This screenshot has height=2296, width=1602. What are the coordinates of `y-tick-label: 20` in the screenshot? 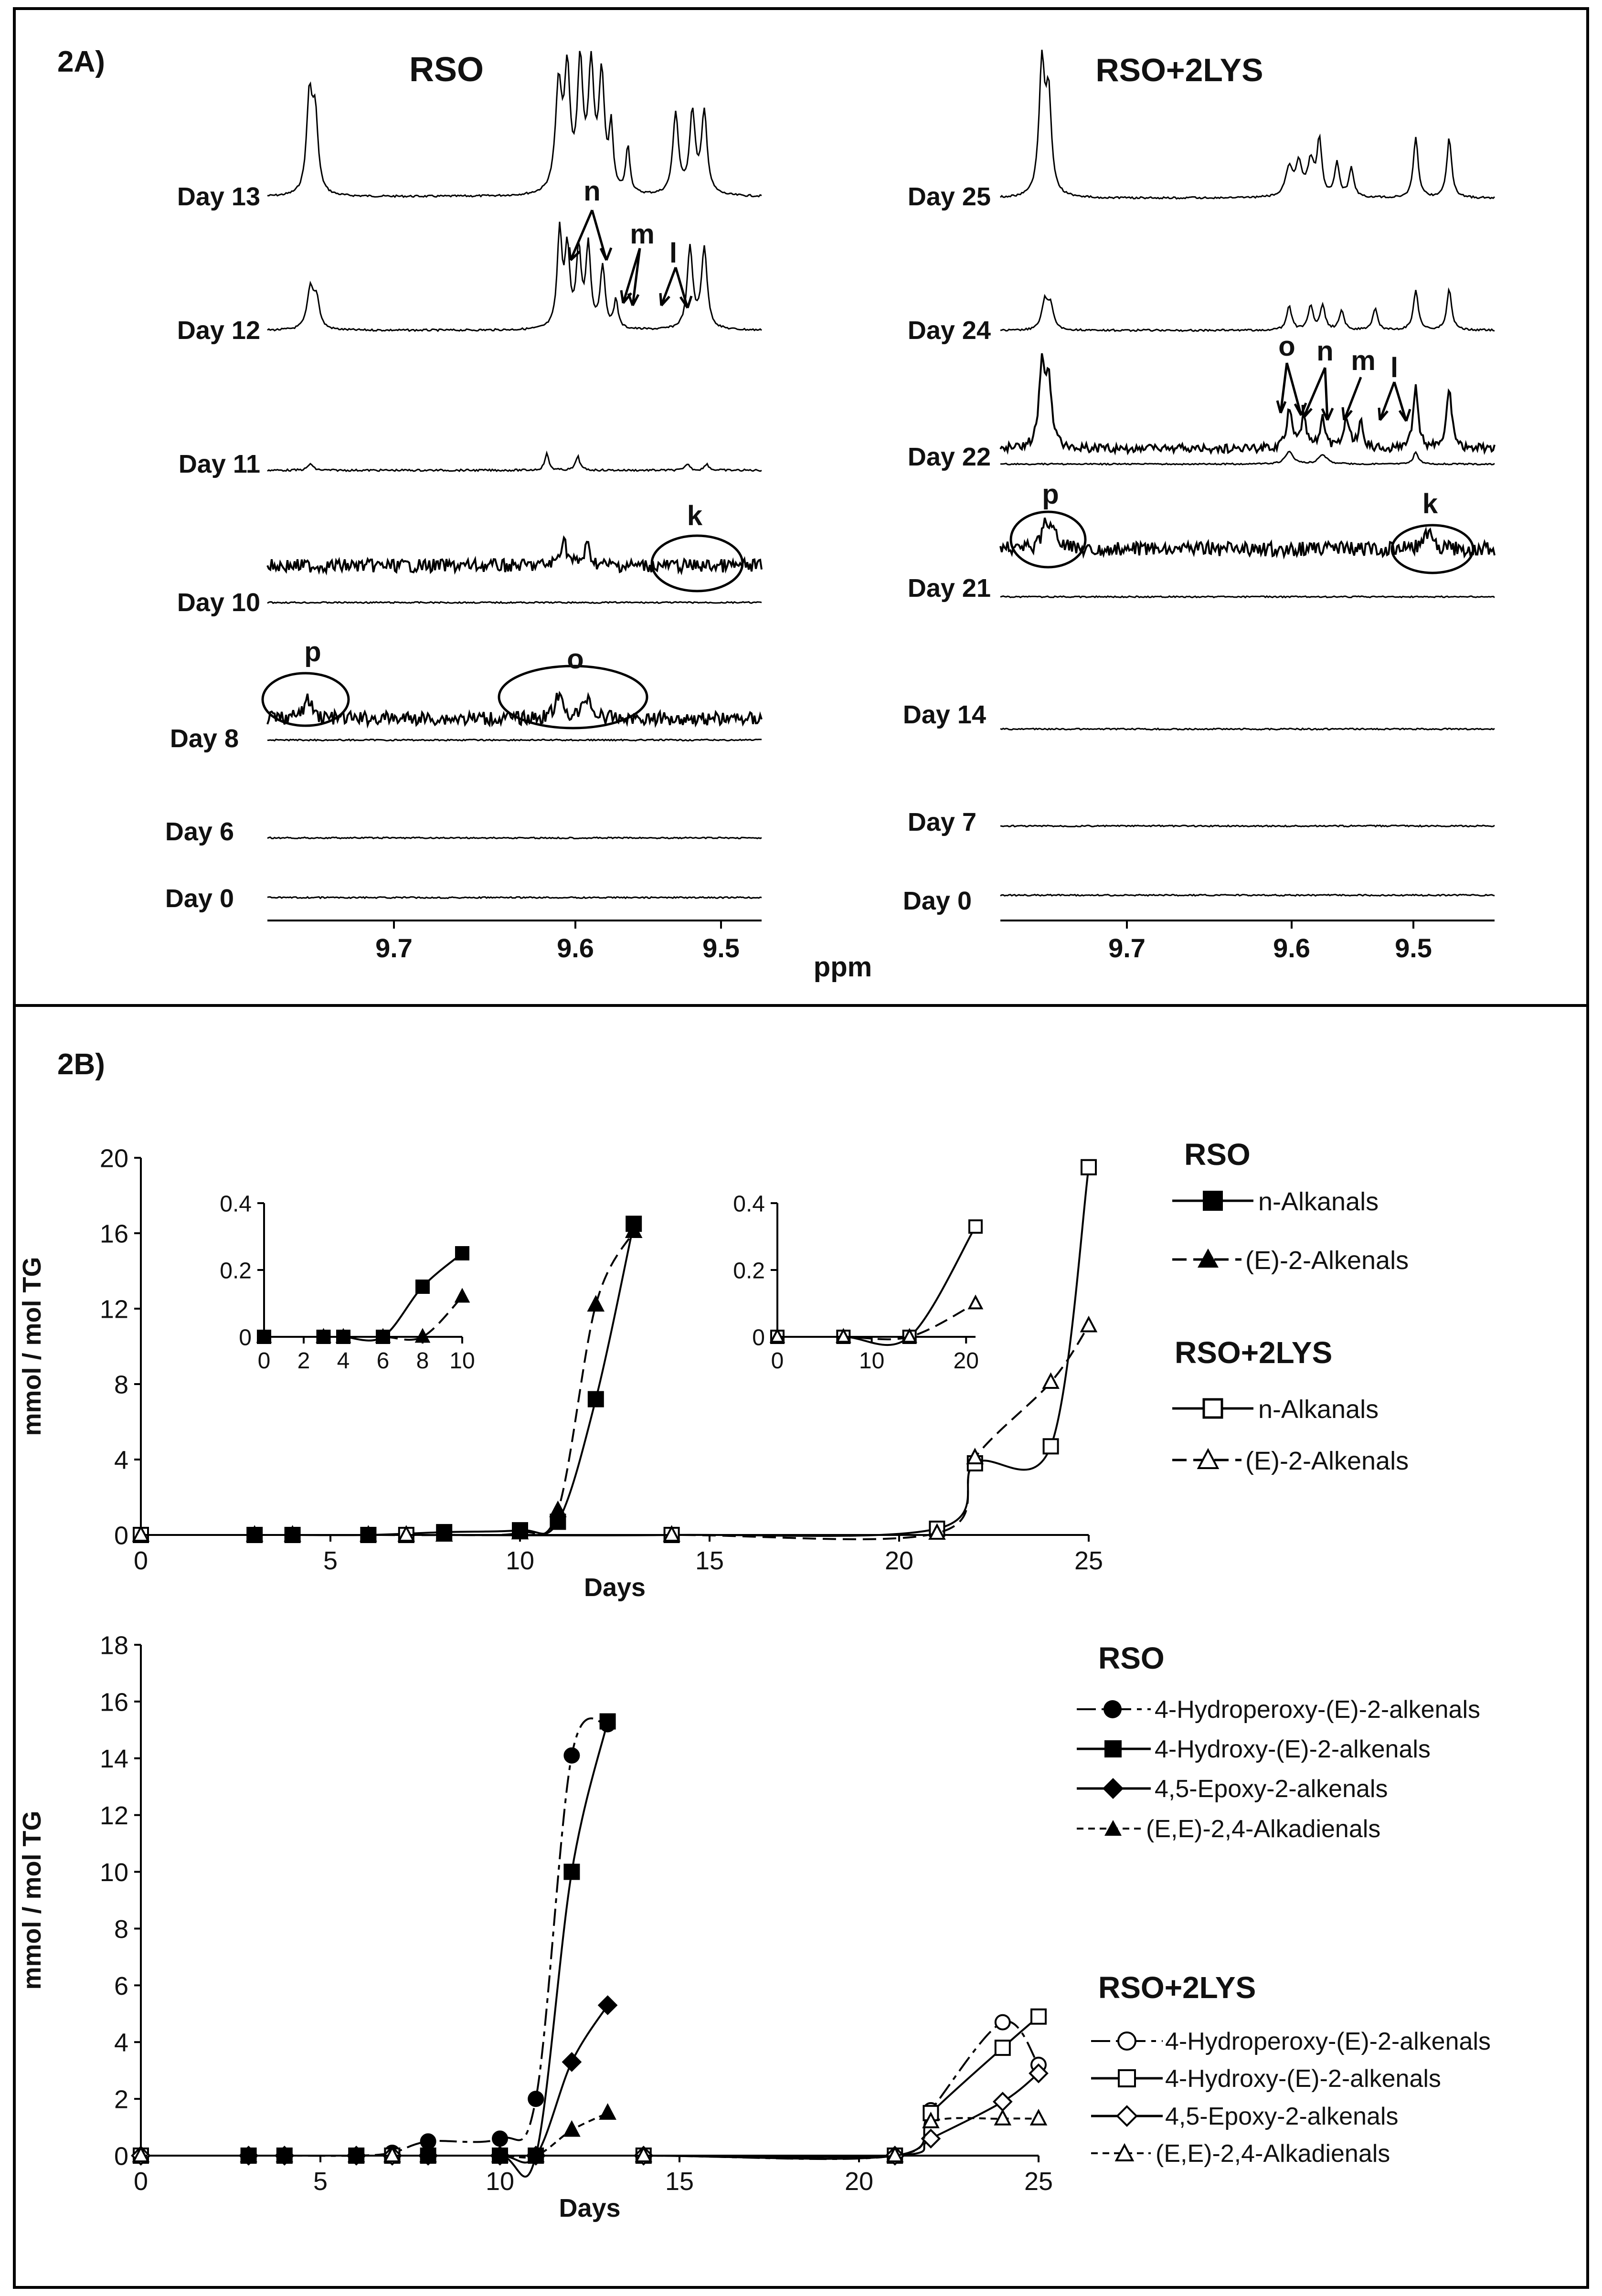 It's located at (114, 1158).